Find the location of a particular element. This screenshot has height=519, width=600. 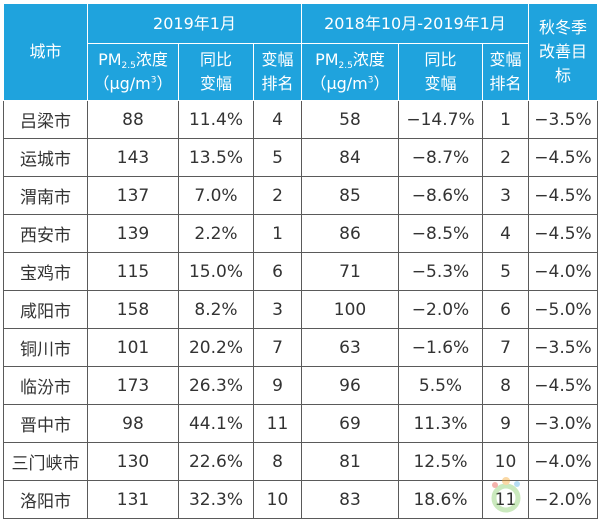

cell-city: 运城市 is located at coordinates (45, 157).